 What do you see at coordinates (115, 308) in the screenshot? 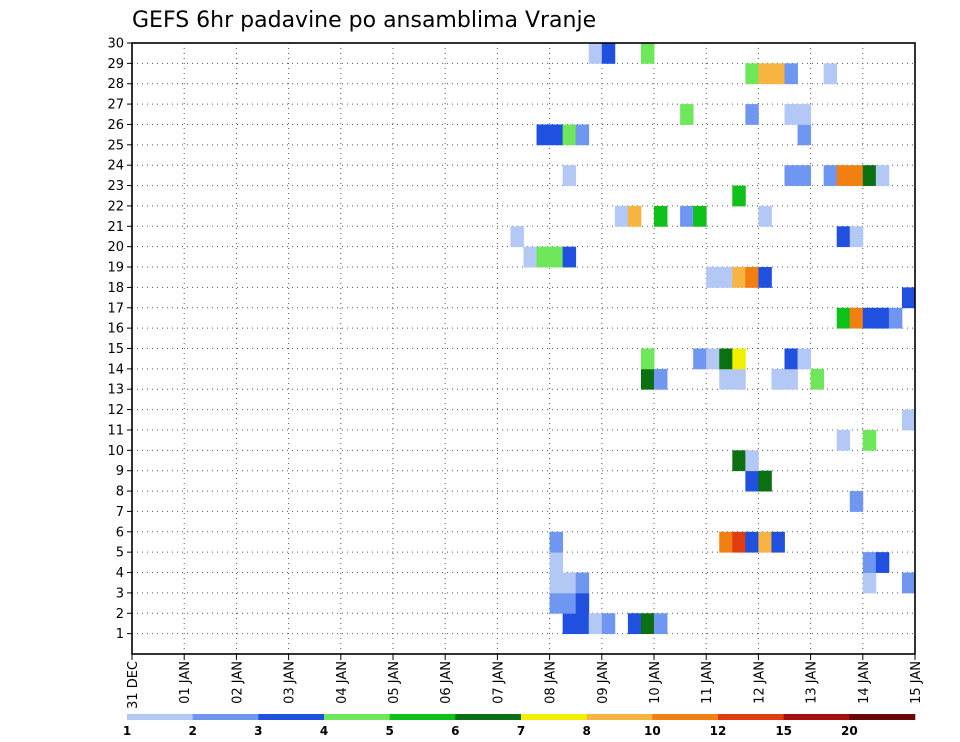
I see `y-tick-label: 17` at bounding box center [115, 308].